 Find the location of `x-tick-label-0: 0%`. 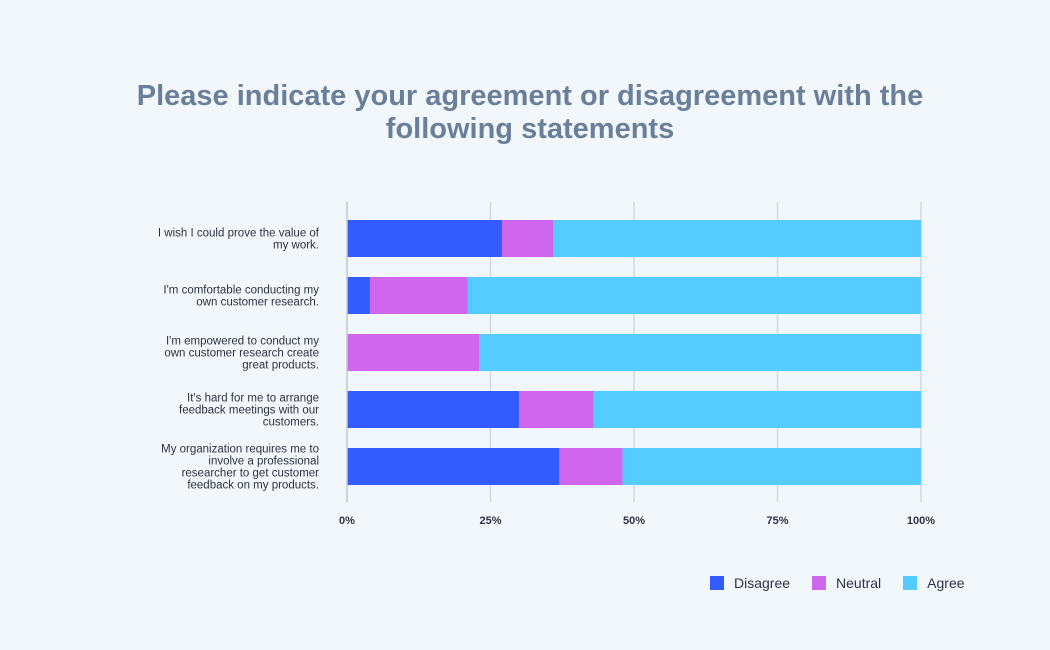

x-tick-label-0: 0% is located at coordinates (347, 521).